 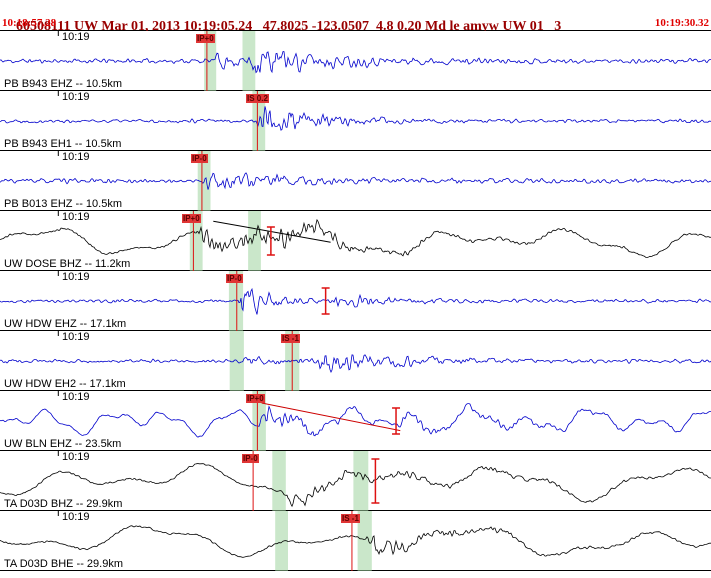 I want to click on waveform-trace-panel: 10:19 UW BLN EHZ -- 23.5km IP+0, so click(x=355, y=421).